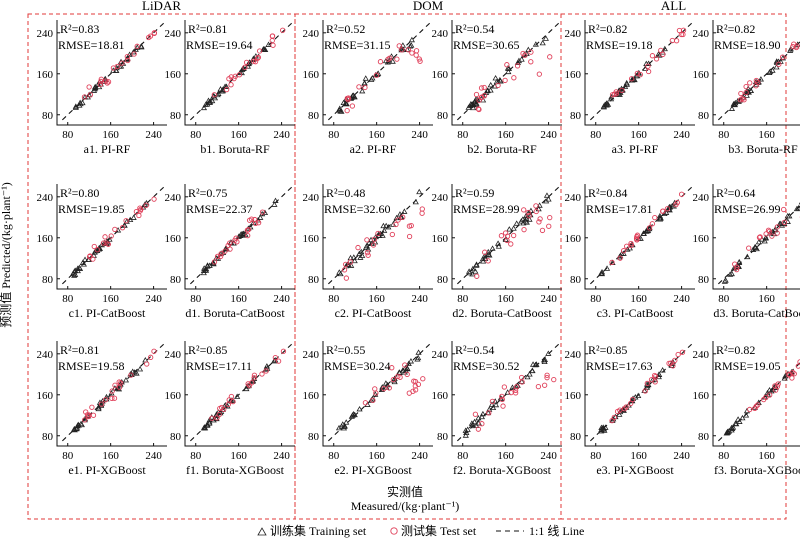  Describe the element at coordinates (635, 470) in the screenshot. I see `panel-label: e3. PI-XGBoost` at that location.